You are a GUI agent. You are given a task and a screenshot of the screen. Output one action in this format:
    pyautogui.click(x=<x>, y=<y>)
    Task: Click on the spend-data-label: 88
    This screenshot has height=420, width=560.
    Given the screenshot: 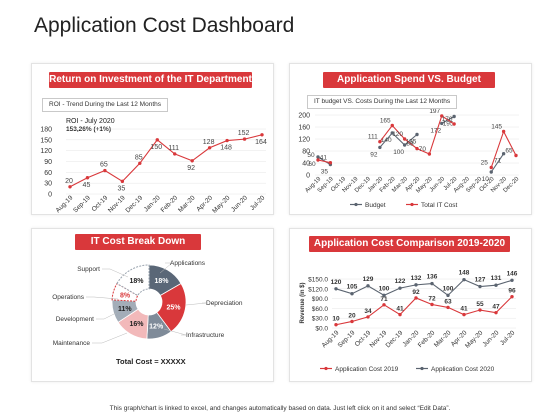 What is the action you would take?
    pyautogui.click(x=410, y=144)
    